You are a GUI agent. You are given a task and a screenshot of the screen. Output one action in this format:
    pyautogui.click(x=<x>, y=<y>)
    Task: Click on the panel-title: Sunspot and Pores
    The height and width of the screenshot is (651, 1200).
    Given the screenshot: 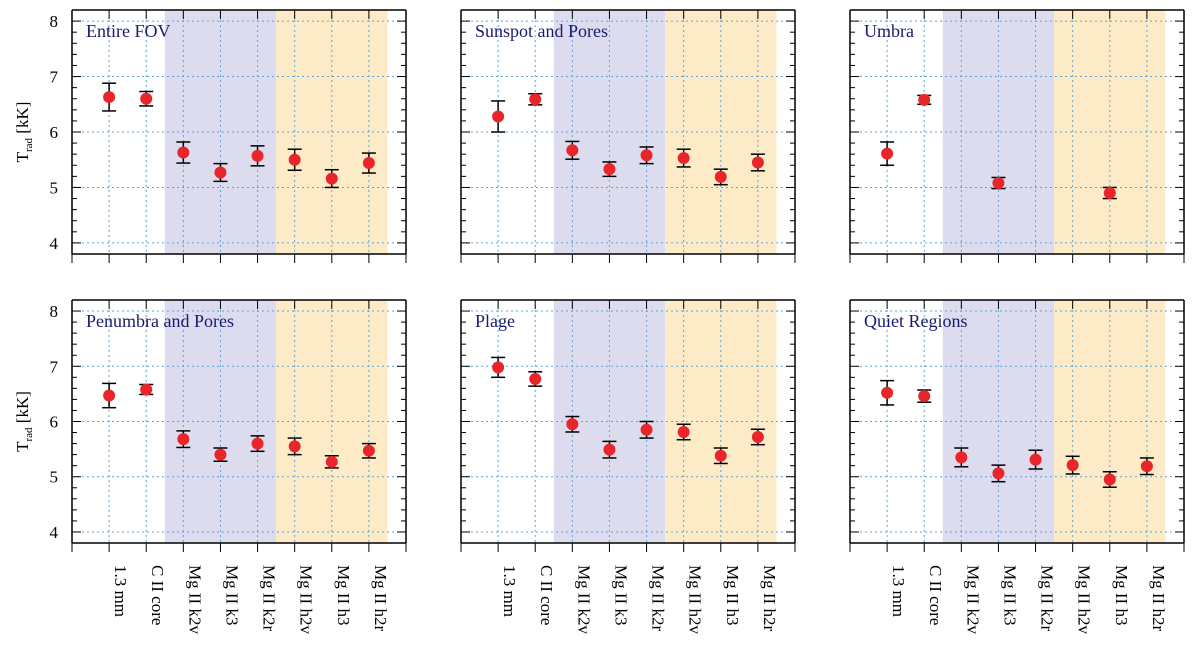 What is the action you would take?
    pyautogui.click(x=541, y=31)
    